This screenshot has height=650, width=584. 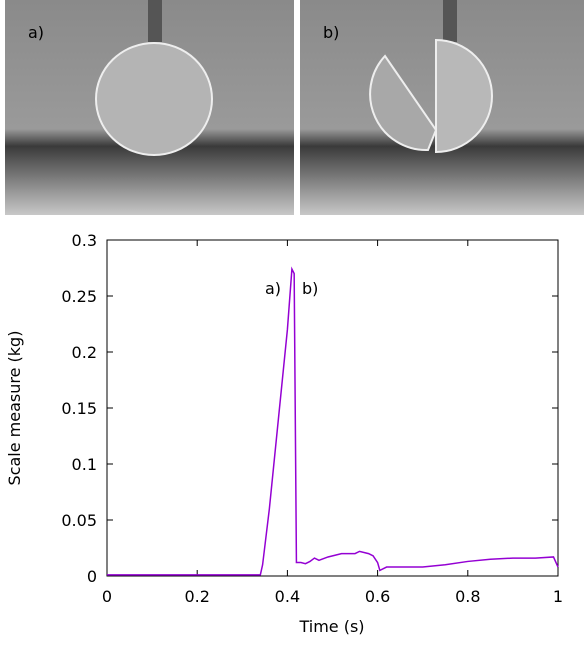 I want to click on y-tick-label: 0.3, so click(x=84, y=240).